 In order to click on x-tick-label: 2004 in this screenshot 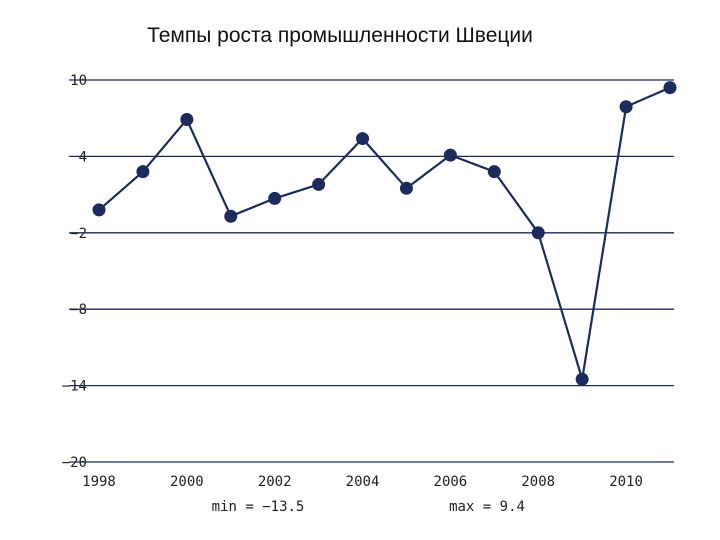, I will do `click(363, 482)`.